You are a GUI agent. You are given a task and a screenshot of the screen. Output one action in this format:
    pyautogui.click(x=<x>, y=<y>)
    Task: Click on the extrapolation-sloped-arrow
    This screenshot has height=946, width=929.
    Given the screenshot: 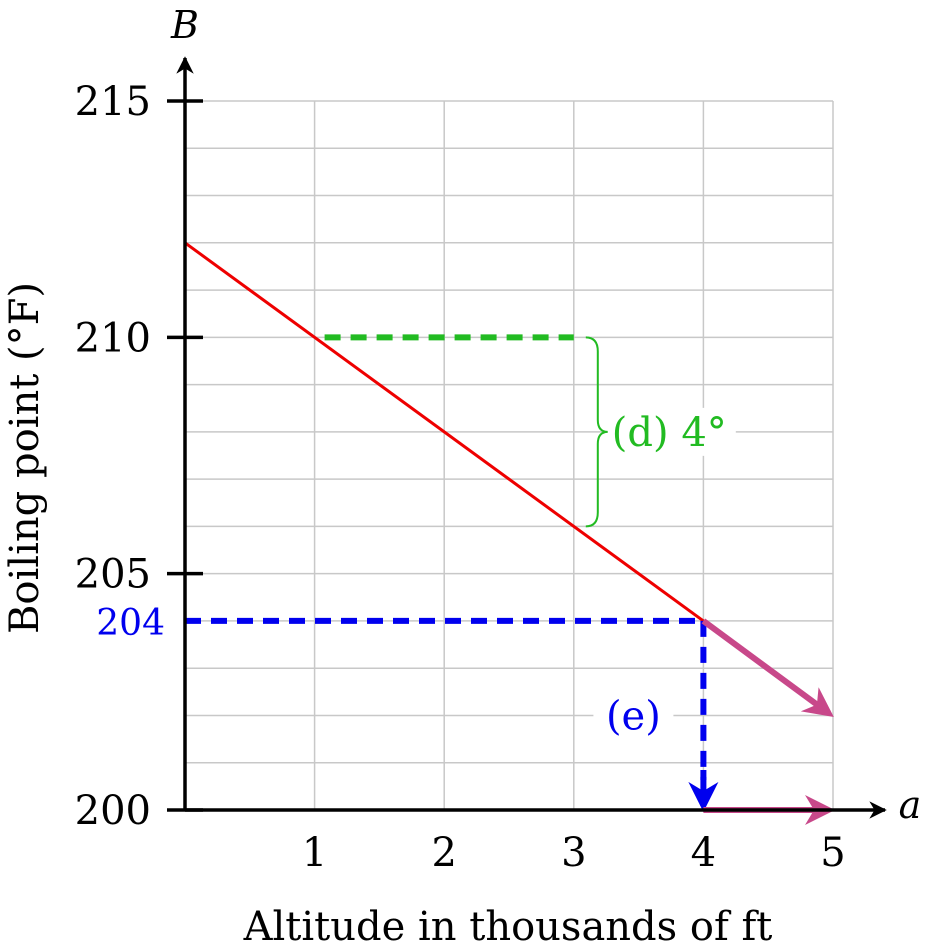 What is the action you would take?
    pyautogui.click(x=767, y=668)
    